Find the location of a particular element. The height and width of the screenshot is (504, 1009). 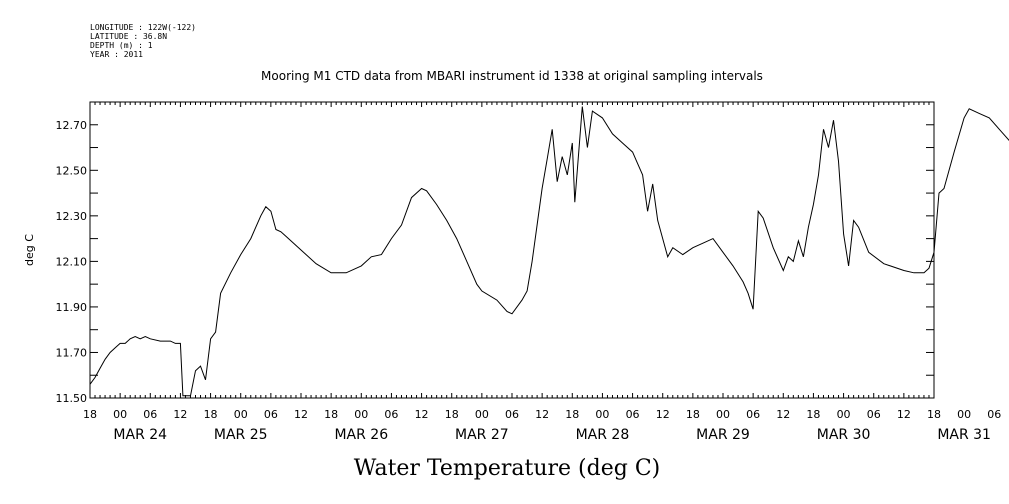

metadata-line: LONGITUDE : 122W(-122) is located at coordinates (143, 27).